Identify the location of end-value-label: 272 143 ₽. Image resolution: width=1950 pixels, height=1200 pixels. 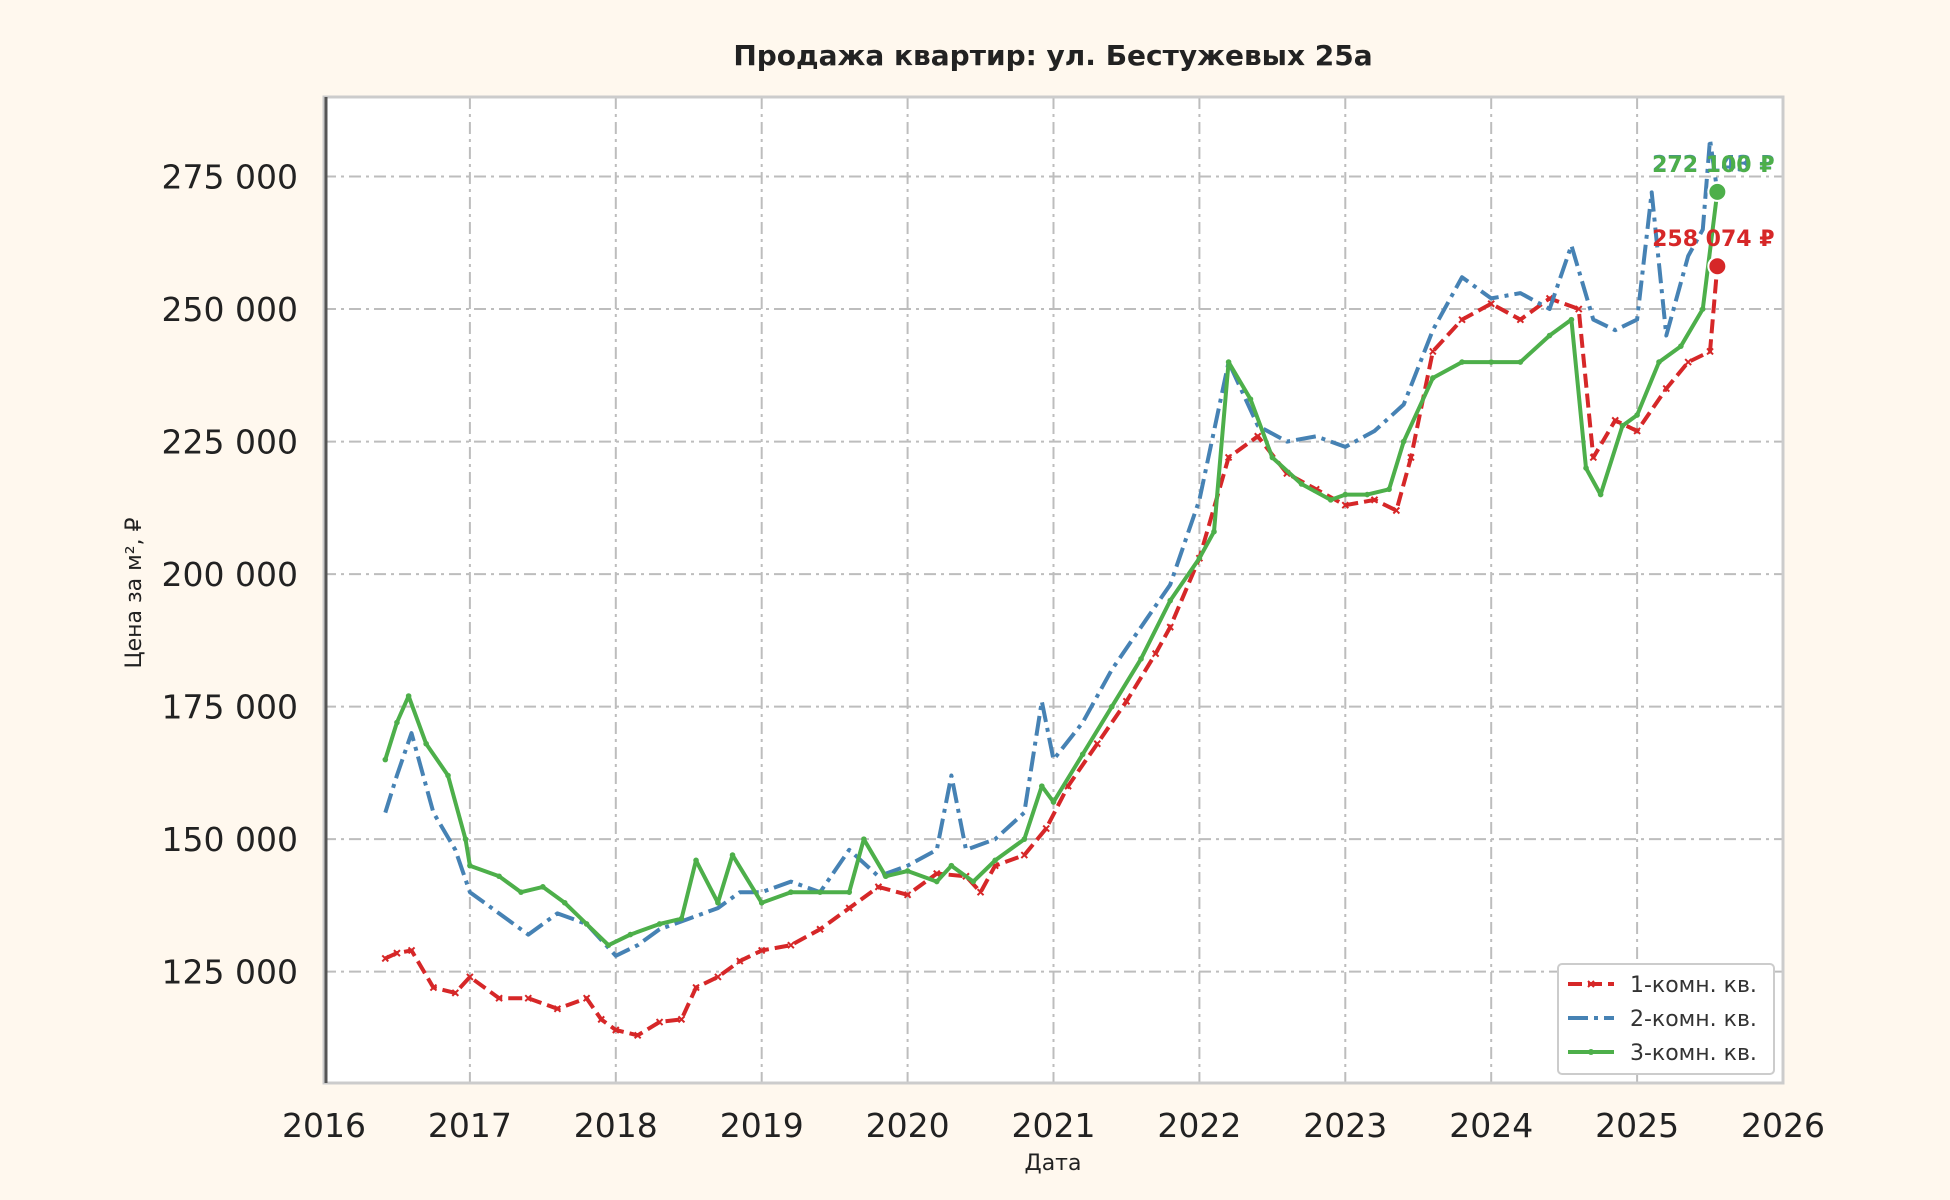
(1713, 165).